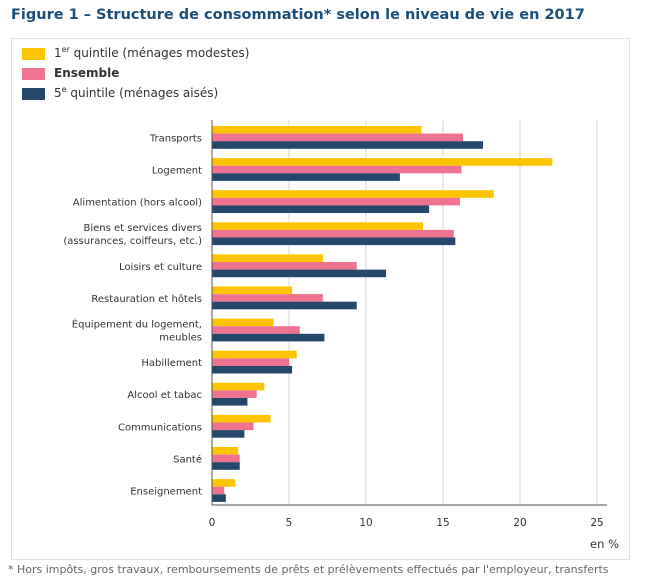 Image resolution: width=650 pixels, height=576 pixels. Describe the element at coordinates (33, 74) in the screenshot. I see `legend-swatch-ensemble` at that location.